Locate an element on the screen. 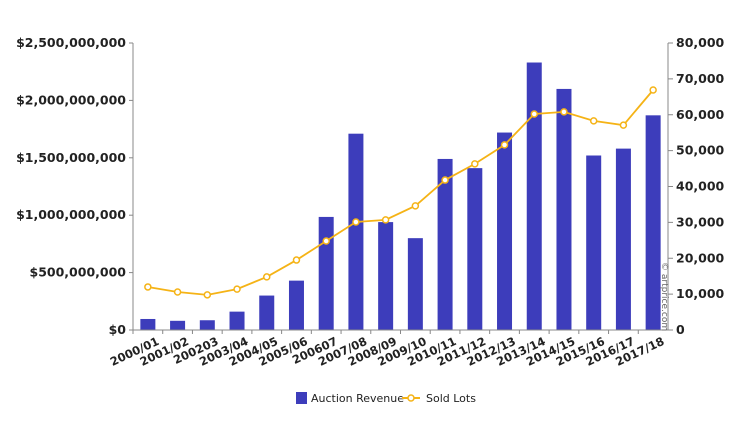 This screenshot has width=750, height=430. left-tick-label: $2,000,000,000 is located at coordinates (71, 99).